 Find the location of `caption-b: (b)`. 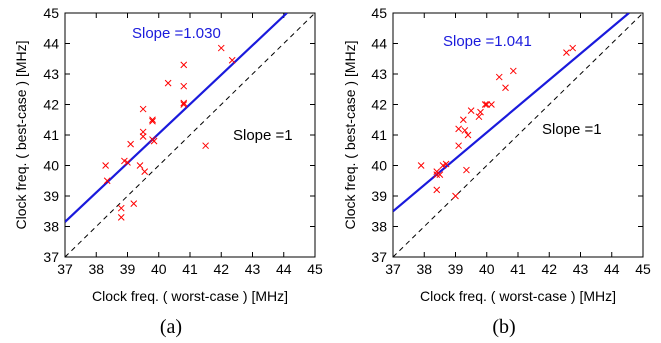

caption-b: (b) is located at coordinates (503, 327).